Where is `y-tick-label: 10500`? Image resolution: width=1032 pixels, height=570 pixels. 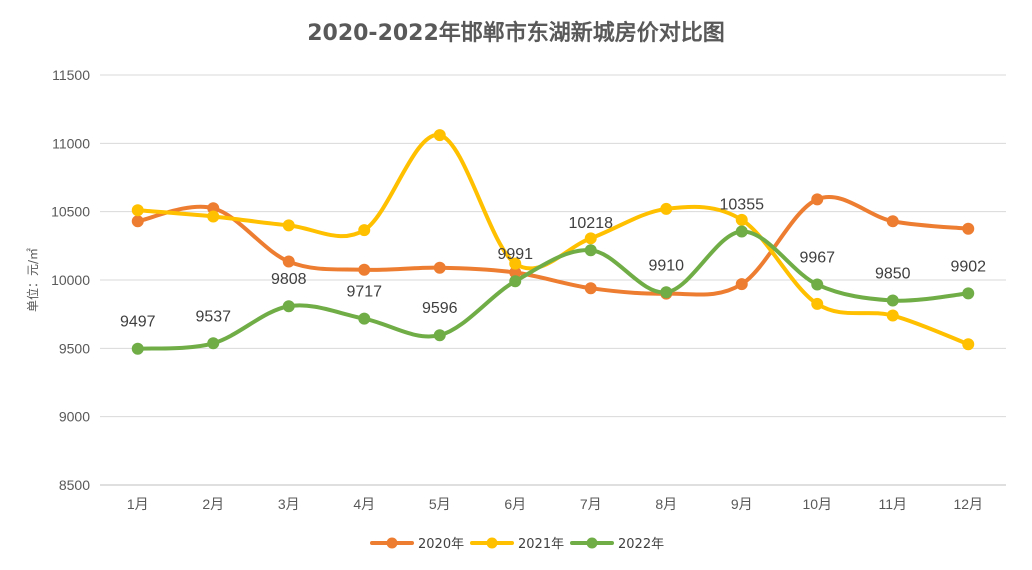 y-tick-label: 10500 is located at coordinates (70, 212).